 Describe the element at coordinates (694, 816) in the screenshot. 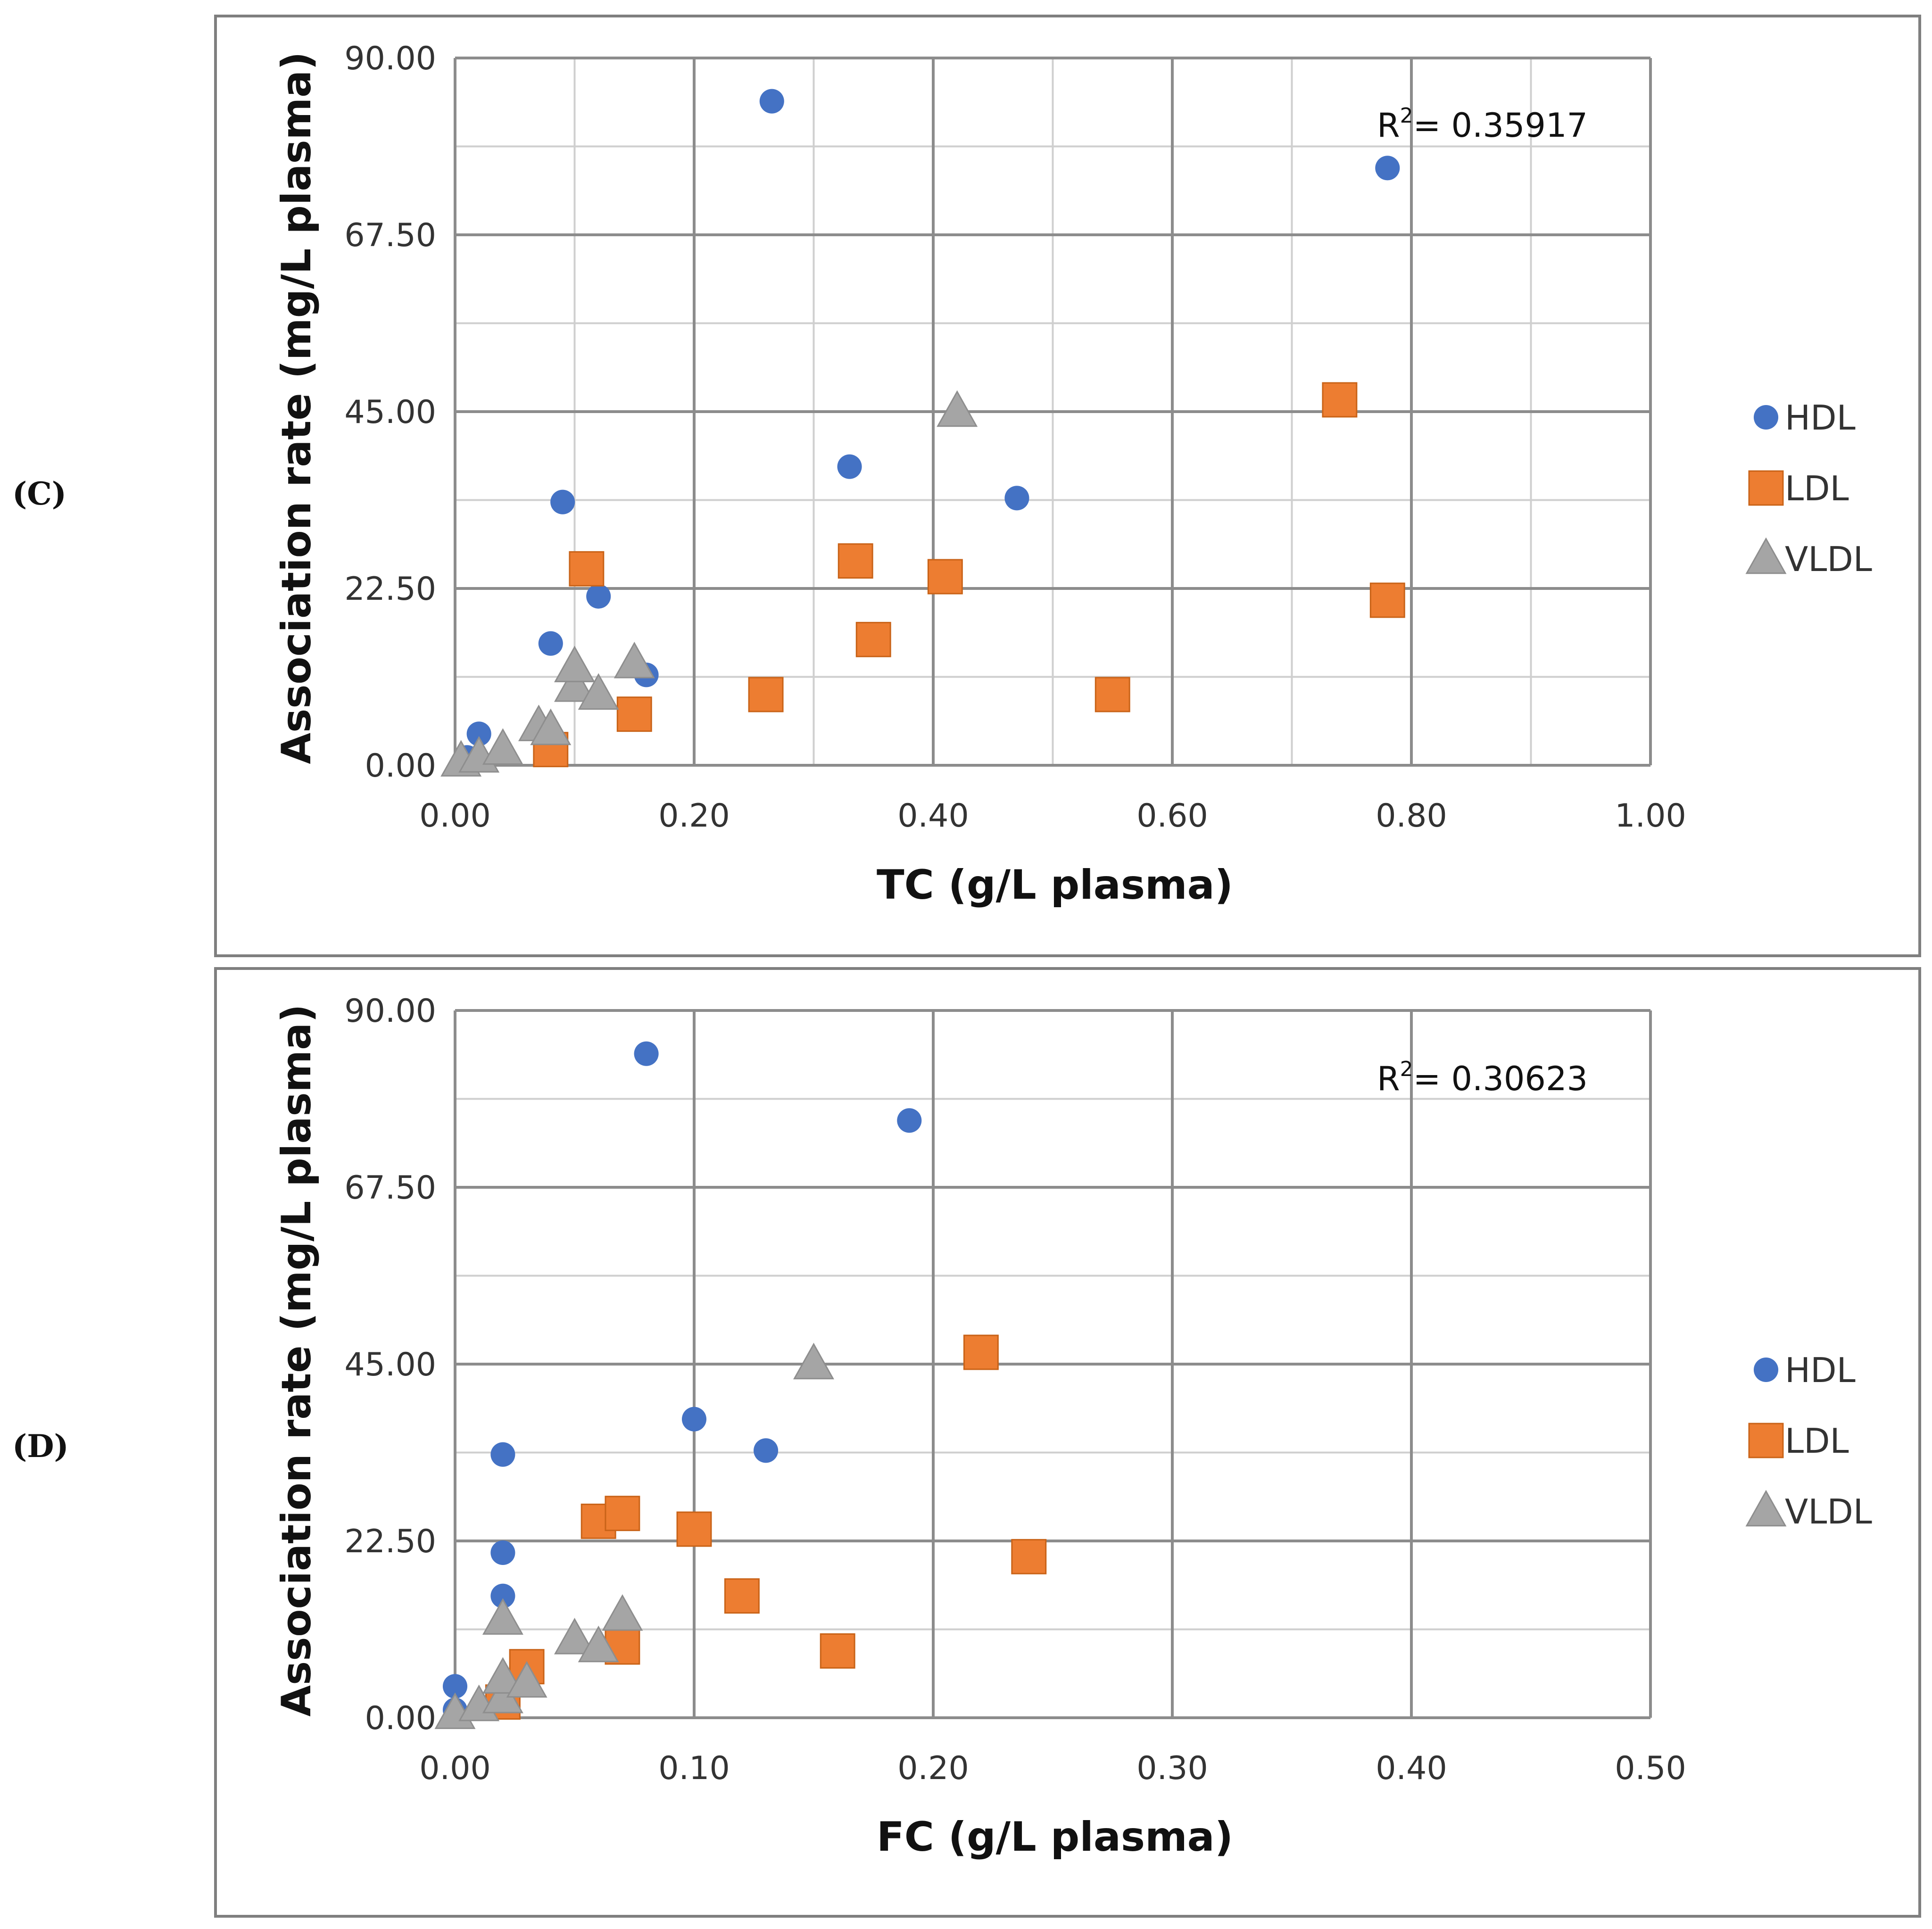

I see `panel-c-x-tick-label: 0.20` at that location.